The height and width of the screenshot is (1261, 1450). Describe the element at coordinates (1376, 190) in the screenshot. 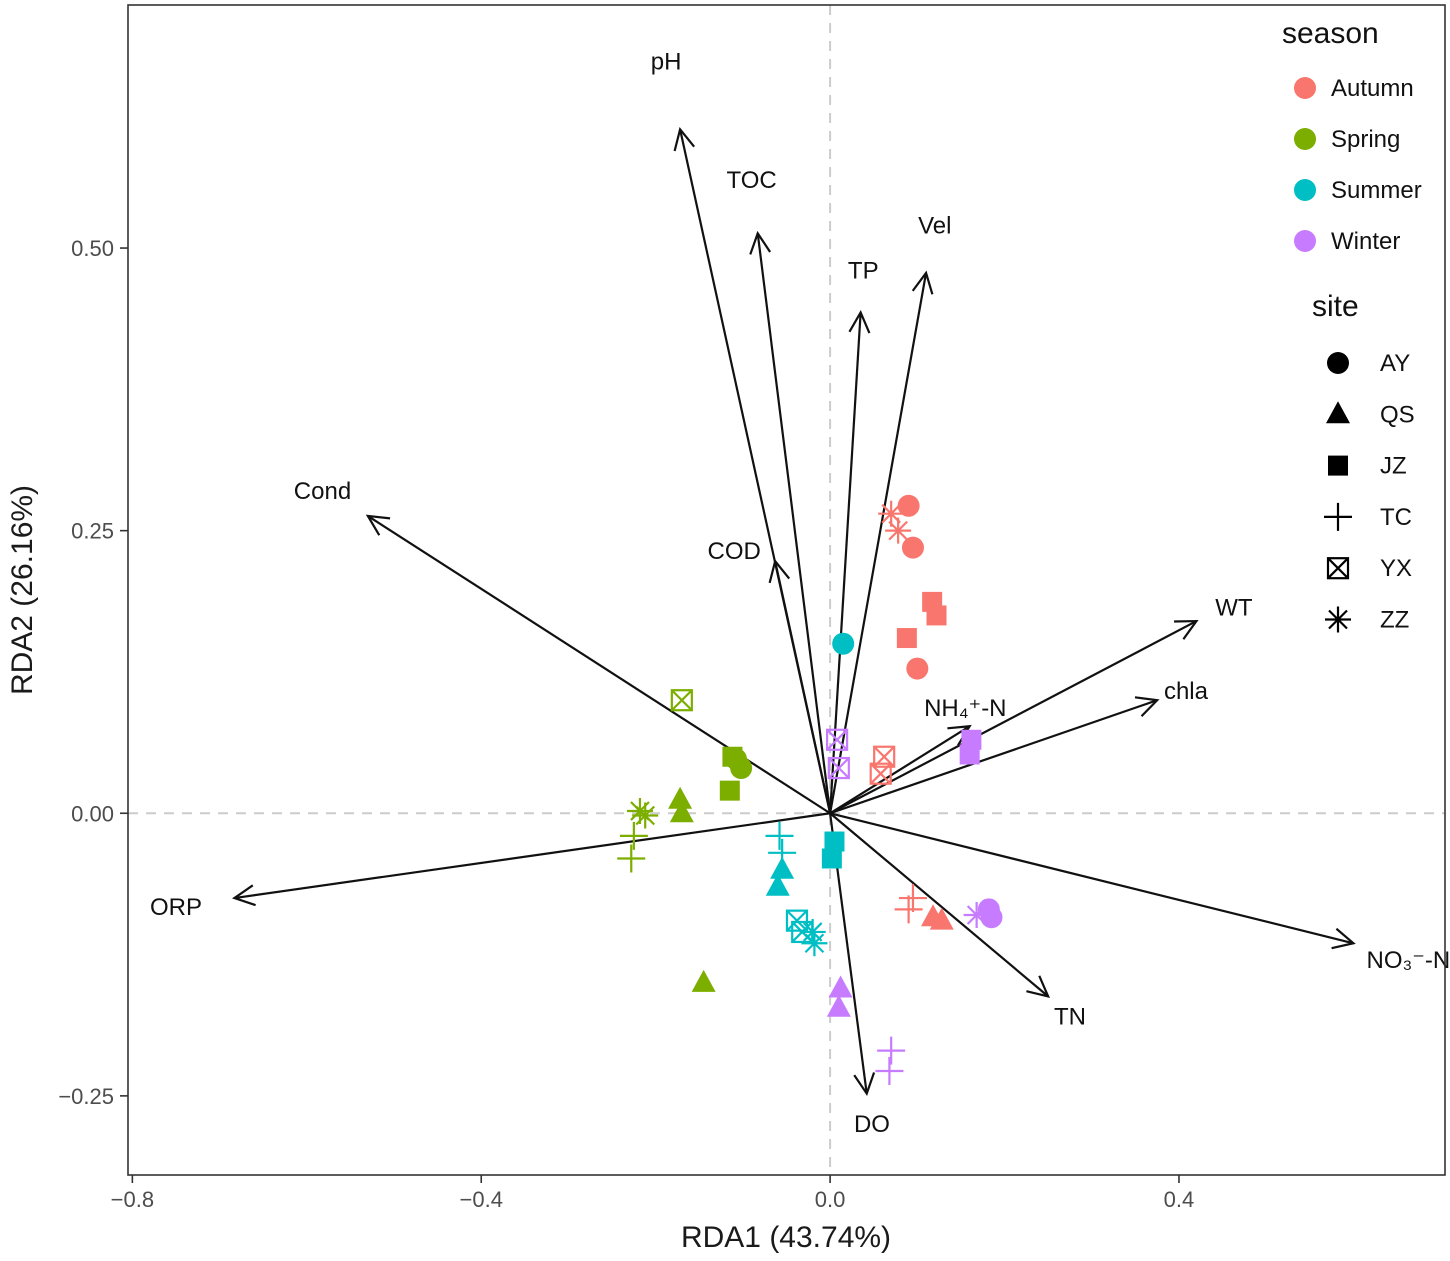

I see `legend-season-label: Summer` at that location.